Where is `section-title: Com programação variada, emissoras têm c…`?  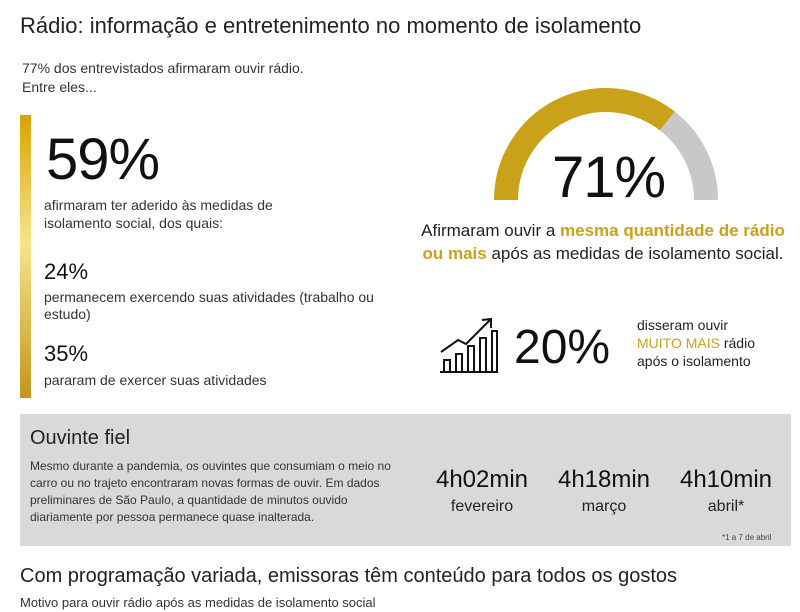
section-title: Com programação variada, emissoras têm c… is located at coordinates (349, 576).